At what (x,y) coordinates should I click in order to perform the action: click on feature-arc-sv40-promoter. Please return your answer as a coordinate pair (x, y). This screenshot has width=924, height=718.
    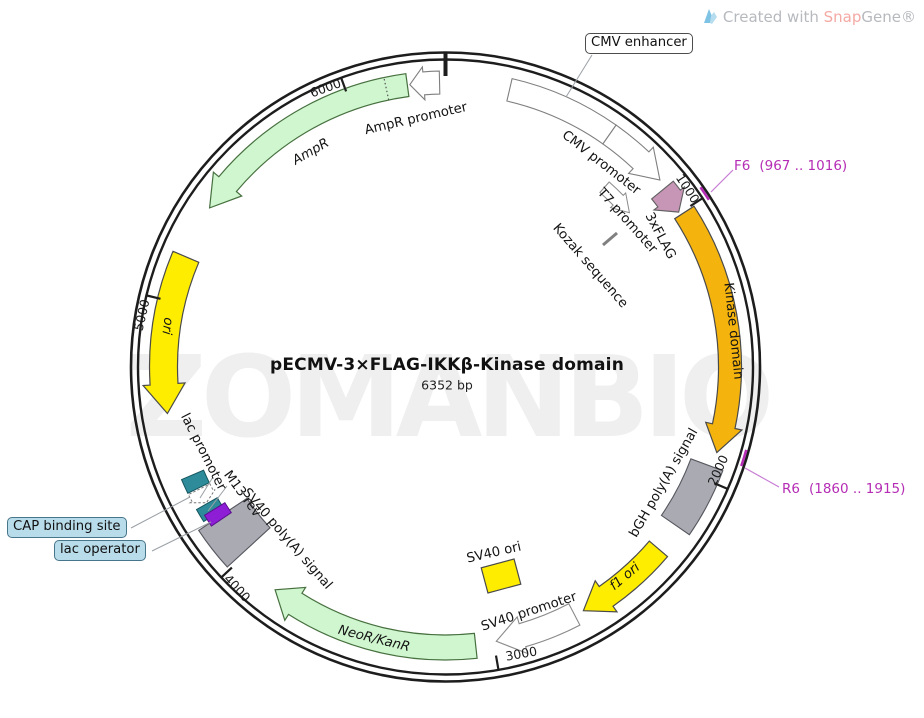
    Looking at the image, I should click on (538, 629).